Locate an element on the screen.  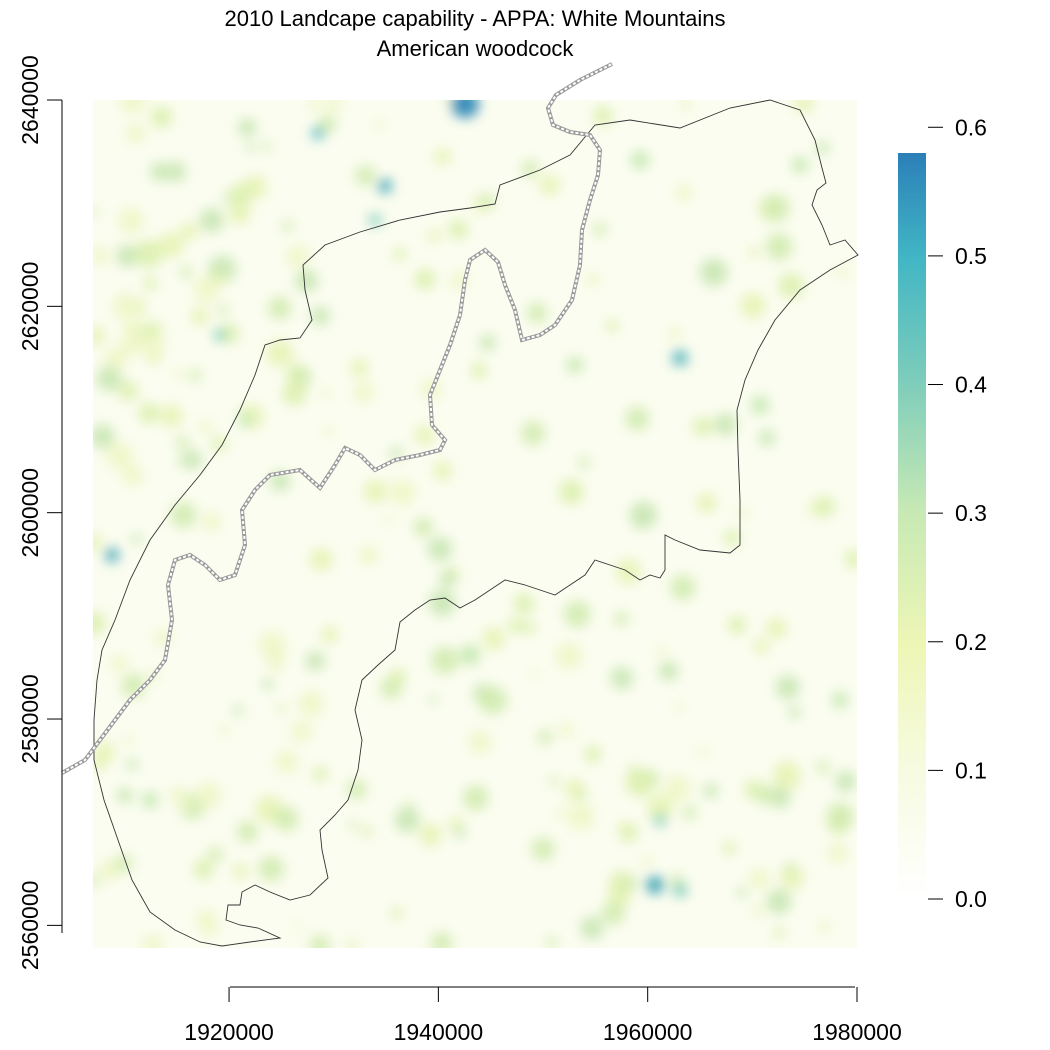
color-legend: 0.0 0.1 0.2 0.3 0.4 0.5 0.6 is located at coordinates (942, 513).